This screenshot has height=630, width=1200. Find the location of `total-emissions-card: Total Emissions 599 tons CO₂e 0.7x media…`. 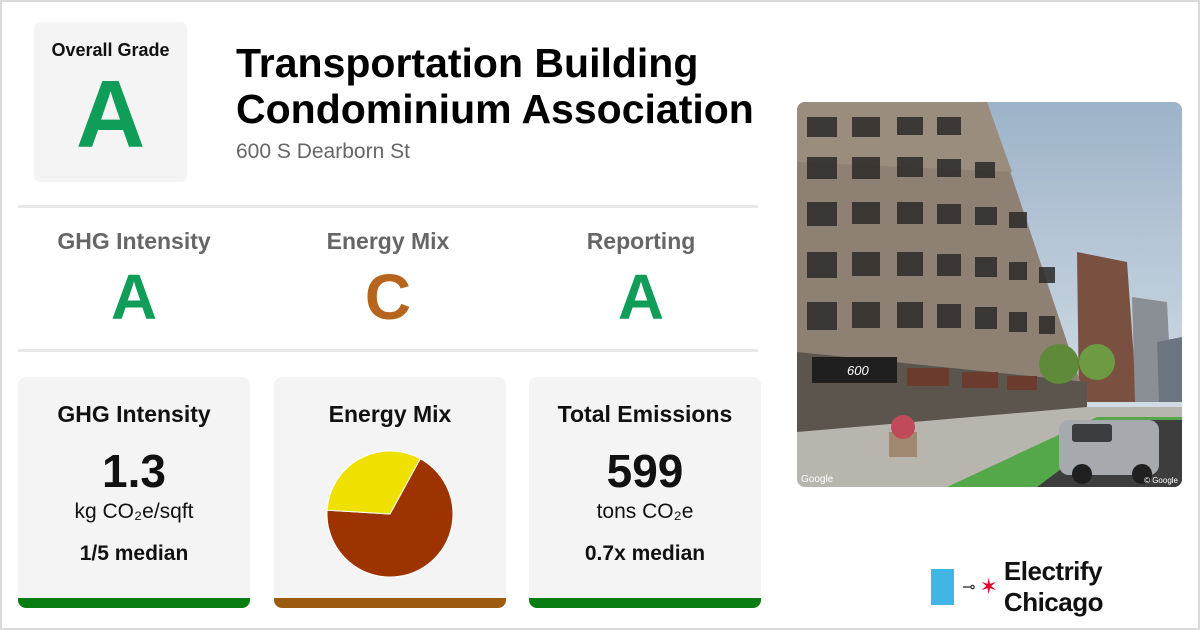

total-emissions-card: Total Emissions 599 tons CO₂e 0.7x media… is located at coordinates (645, 492).